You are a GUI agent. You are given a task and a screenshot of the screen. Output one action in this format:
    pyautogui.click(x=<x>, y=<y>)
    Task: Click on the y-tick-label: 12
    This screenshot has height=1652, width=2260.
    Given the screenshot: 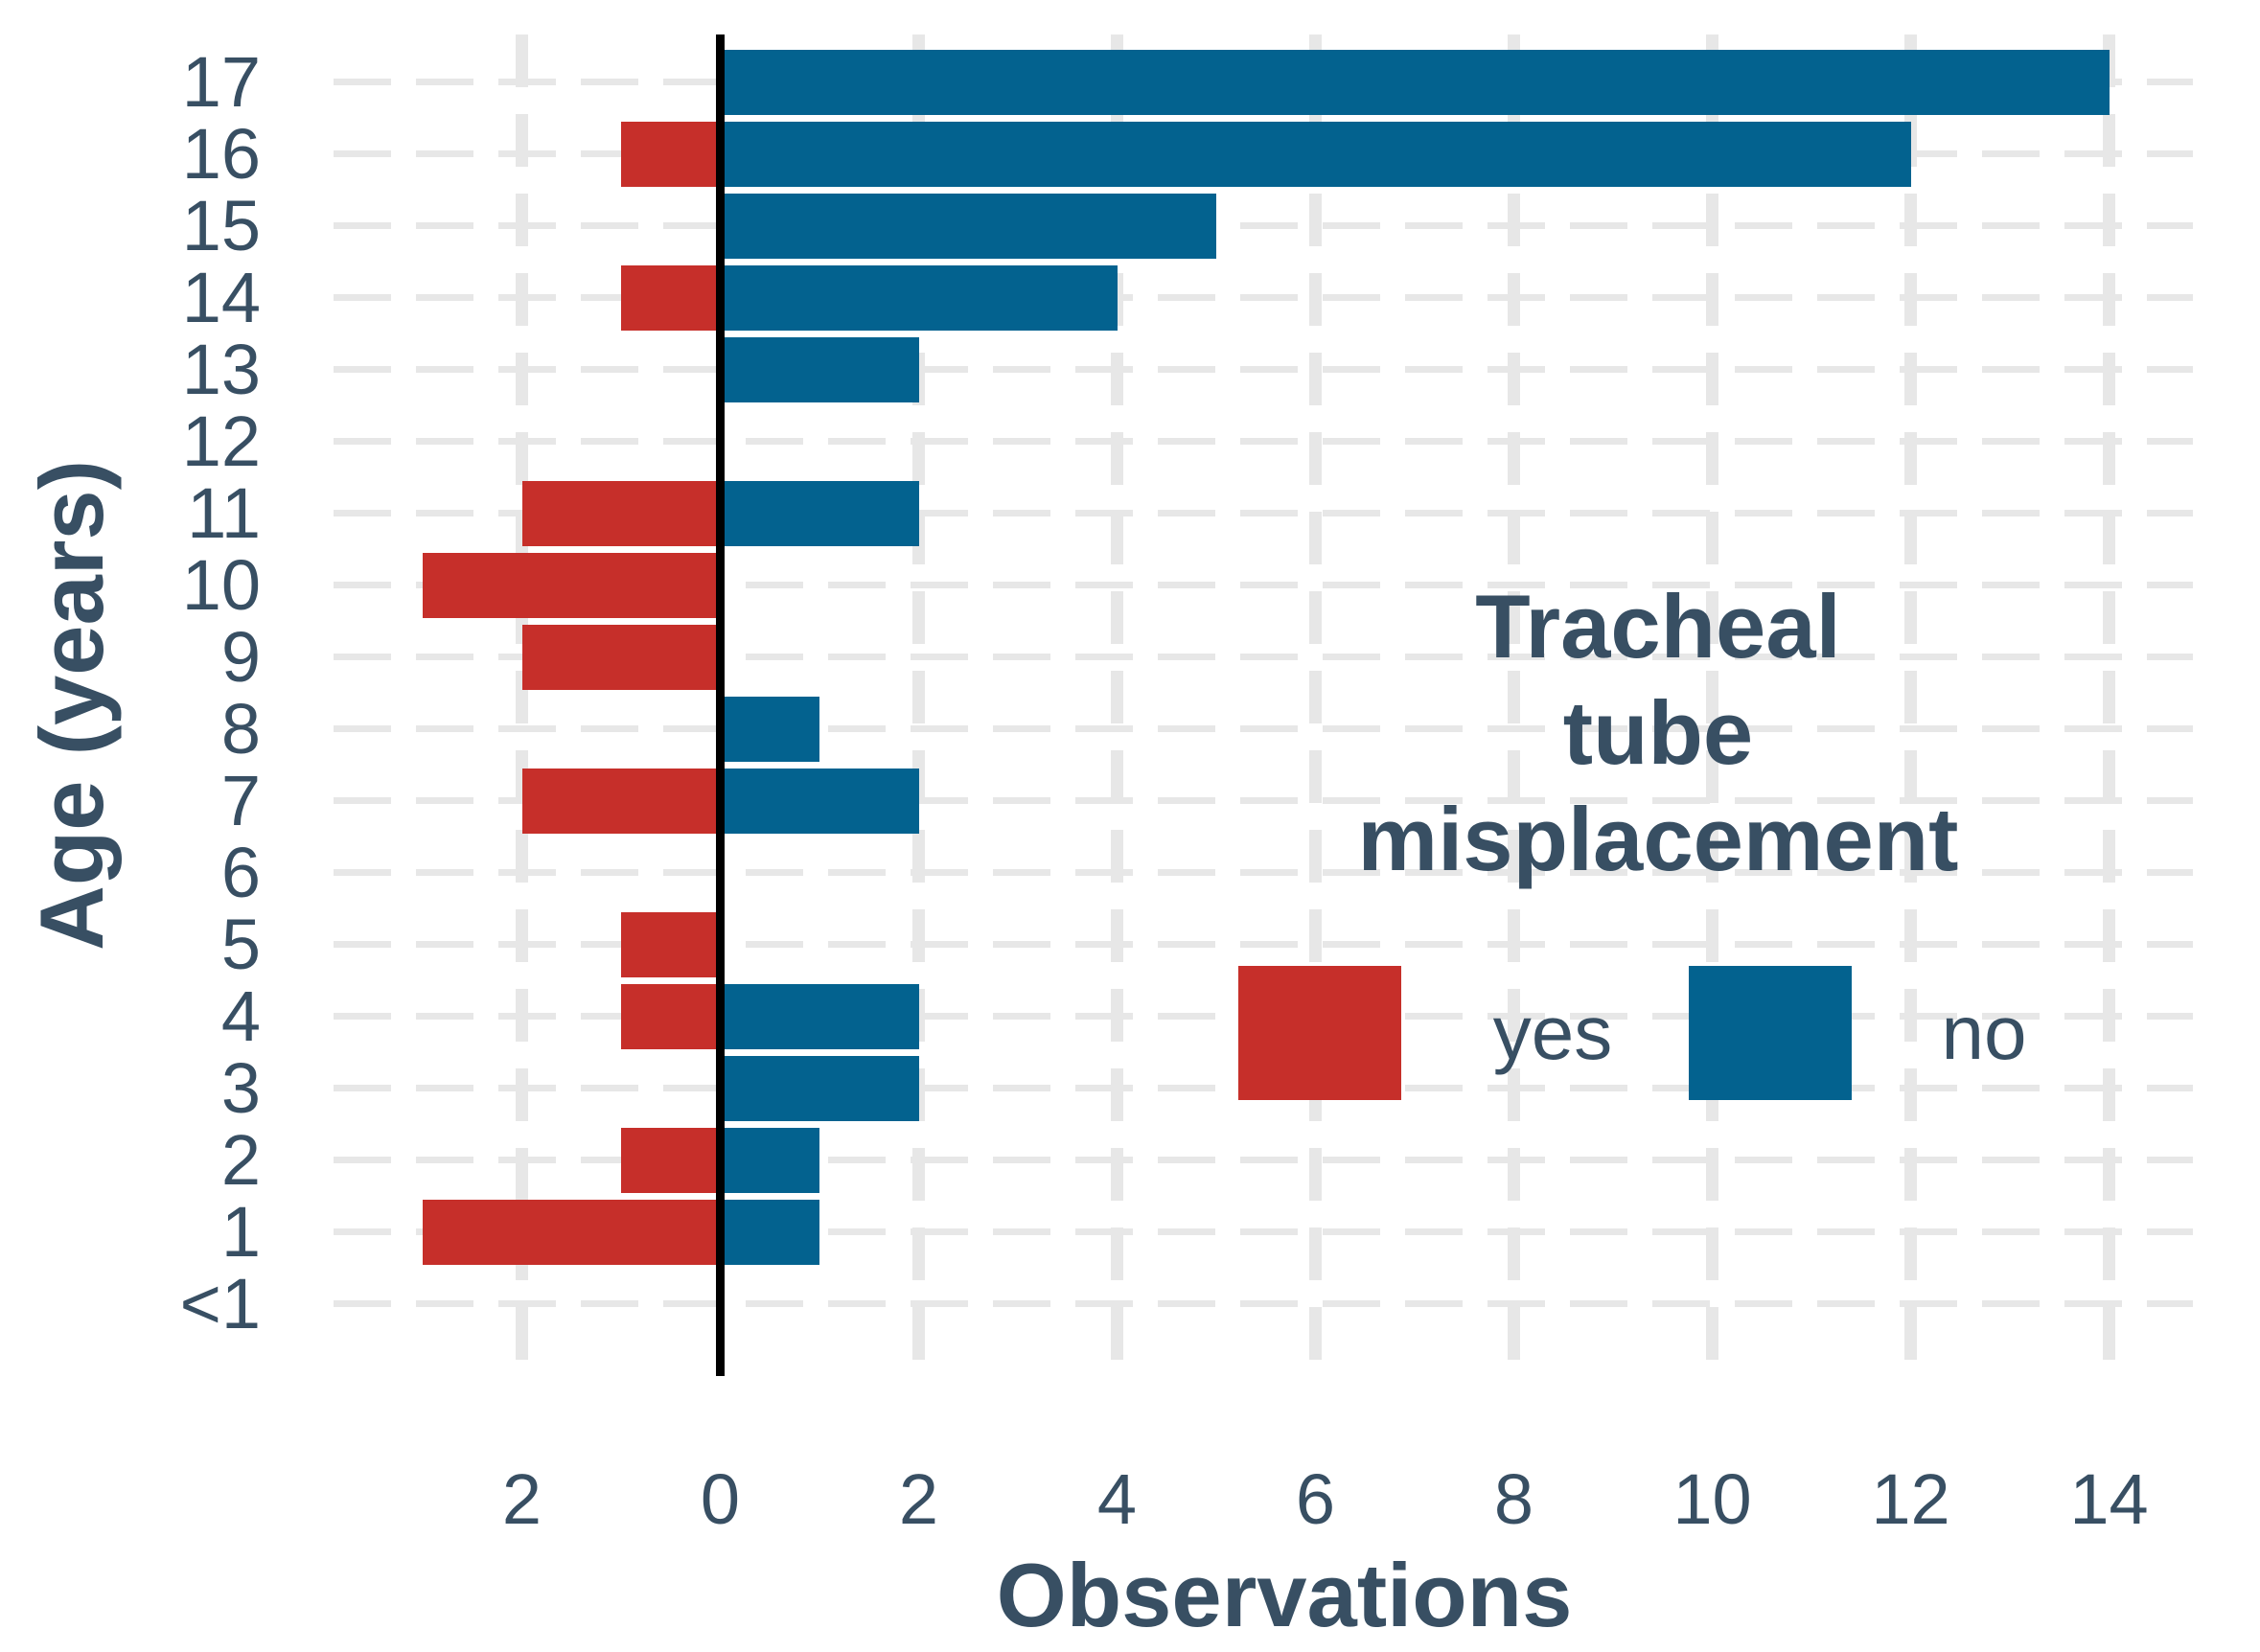 What is the action you would take?
    pyautogui.click(x=221, y=441)
    